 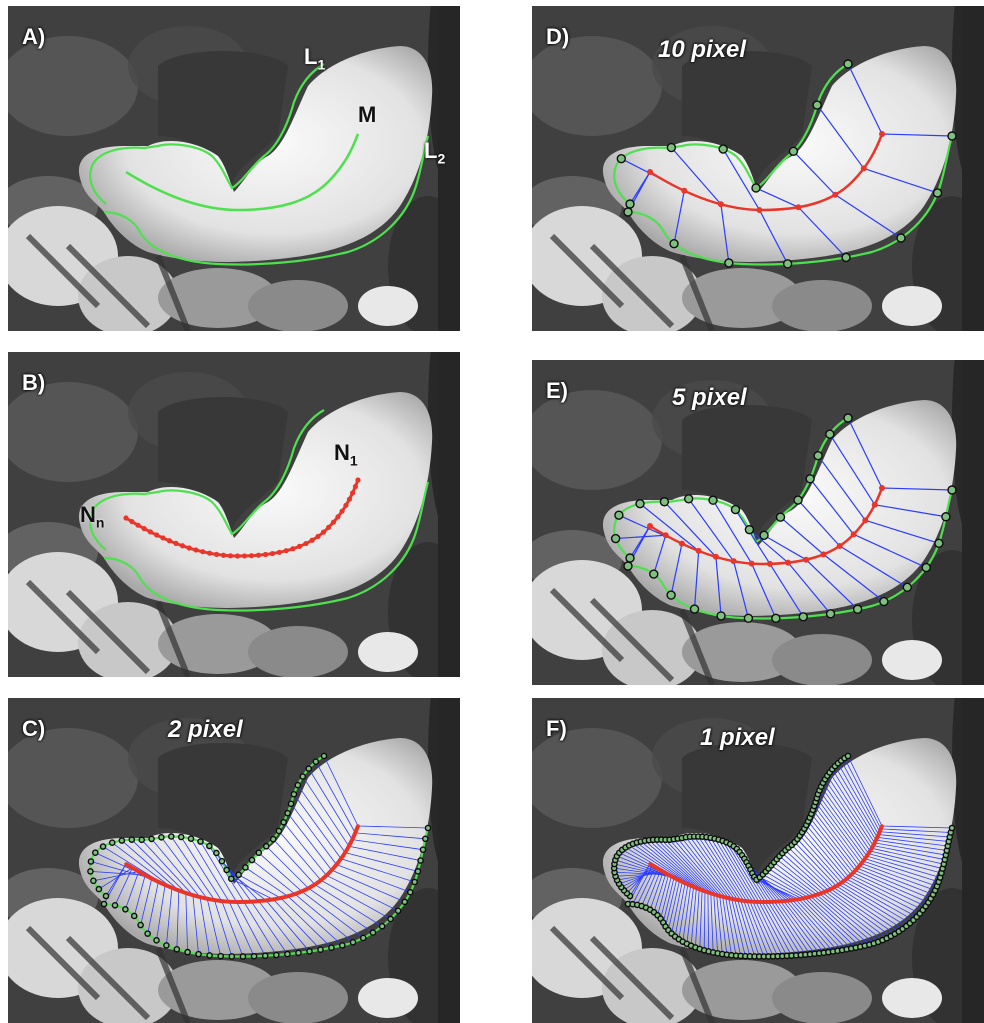 What do you see at coordinates (709, 397) in the screenshot?
I see `panel-e-title: 5 pixel` at bounding box center [709, 397].